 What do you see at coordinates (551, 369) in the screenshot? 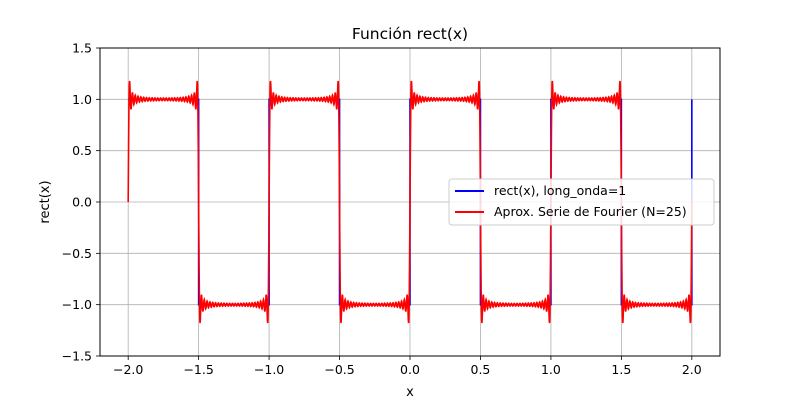
I see `x-tick-label: 1.0` at bounding box center [551, 369].